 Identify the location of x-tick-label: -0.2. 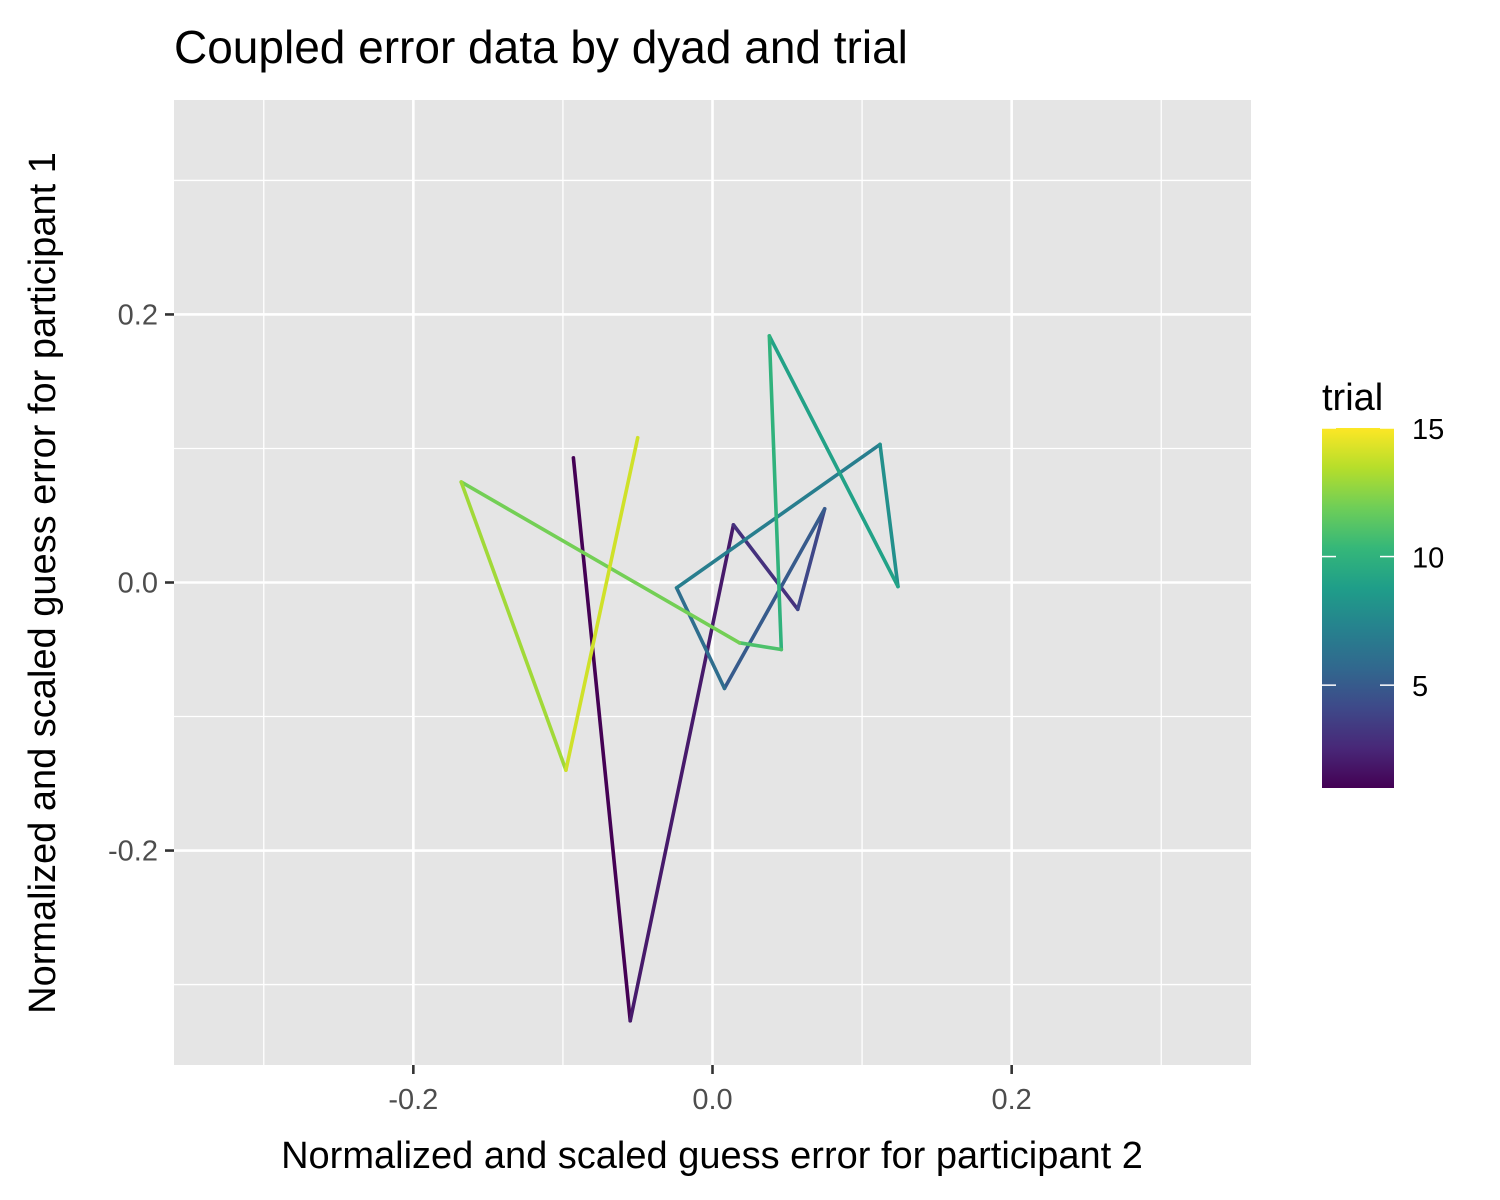
(413, 1100).